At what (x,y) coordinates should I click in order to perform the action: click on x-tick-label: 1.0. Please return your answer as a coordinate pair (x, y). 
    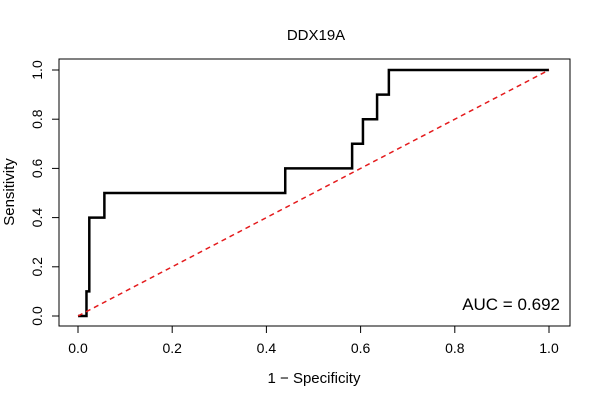
    Looking at the image, I should click on (549, 348).